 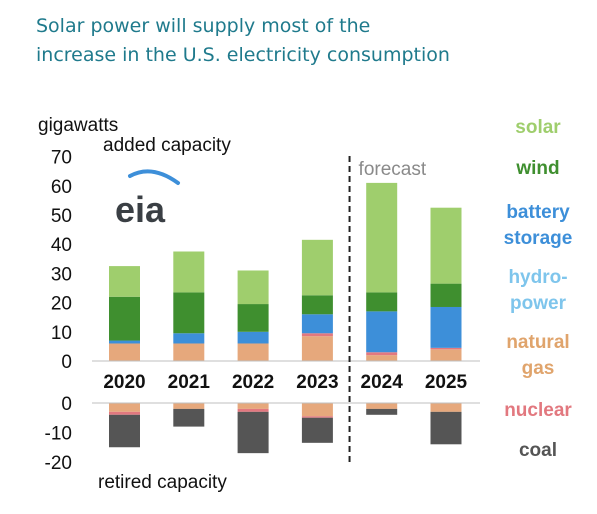 I want to click on legend-item-line: nuclear, so click(x=538, y=410).